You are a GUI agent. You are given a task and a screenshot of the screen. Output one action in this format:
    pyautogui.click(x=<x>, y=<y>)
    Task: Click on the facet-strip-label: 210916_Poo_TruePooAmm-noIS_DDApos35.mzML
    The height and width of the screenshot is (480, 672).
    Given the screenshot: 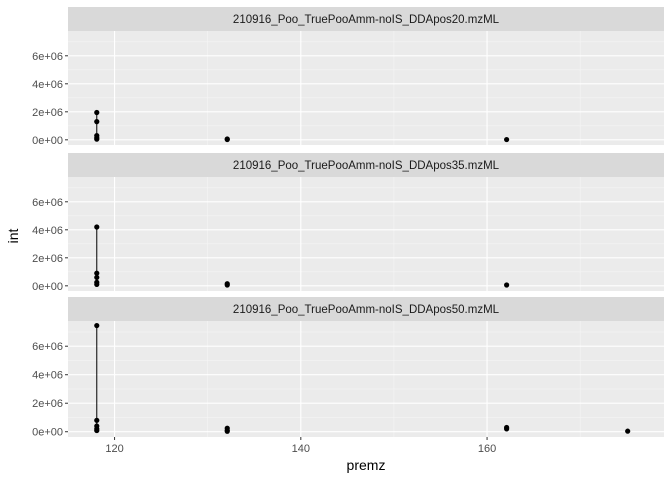 What is the action you would take?
    pyautogui.click(x=366, y=166)
    